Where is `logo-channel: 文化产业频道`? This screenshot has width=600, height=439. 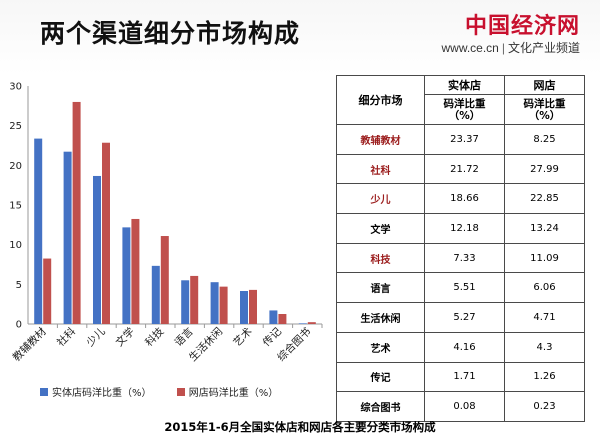 logo-channel: 文化产业频道 is located at coordinates (543, 48).